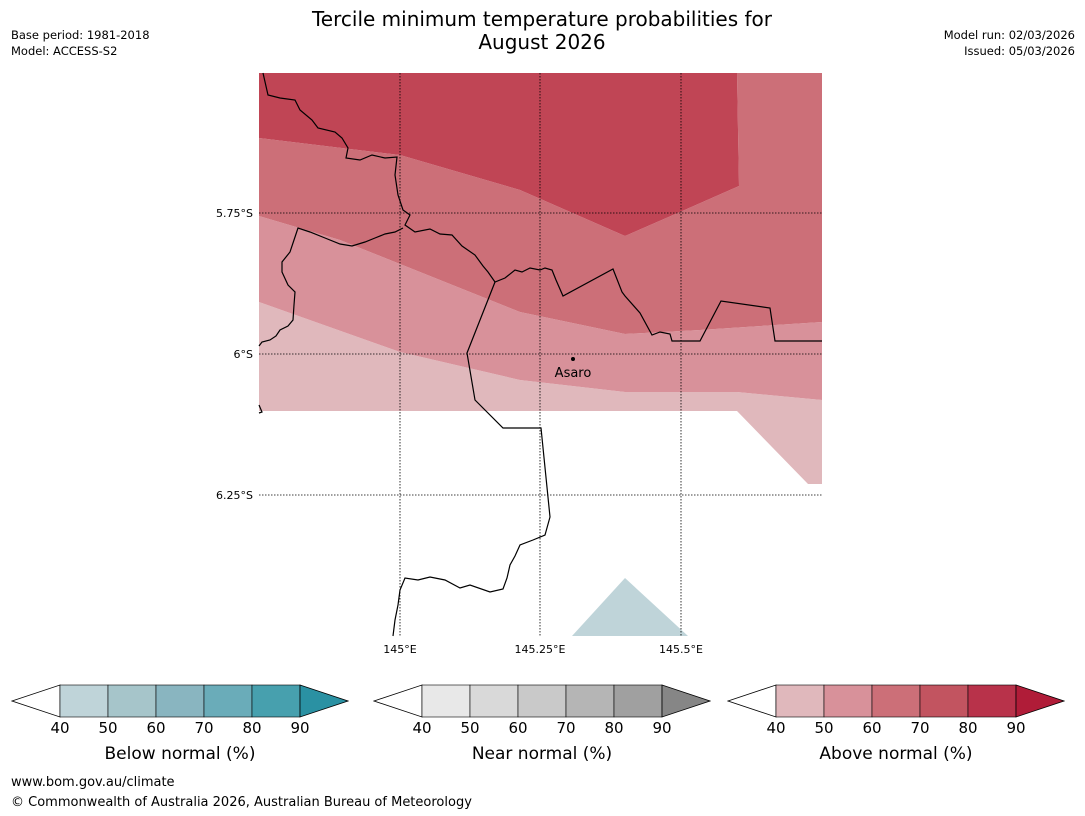  I want to click on colorbar-above-normal, so click(896, 701).